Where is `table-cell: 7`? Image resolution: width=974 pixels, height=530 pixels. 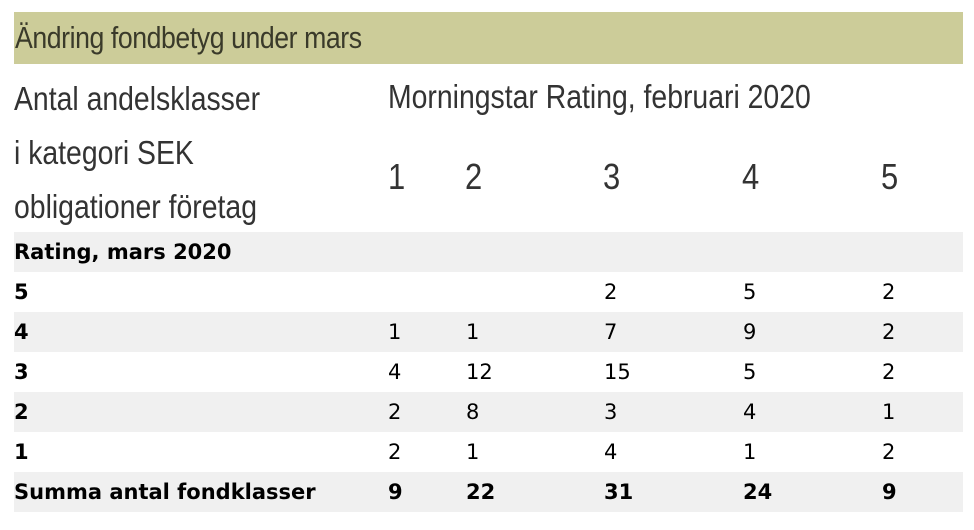
table-cell: 7 is located at coordinates (611, 332).